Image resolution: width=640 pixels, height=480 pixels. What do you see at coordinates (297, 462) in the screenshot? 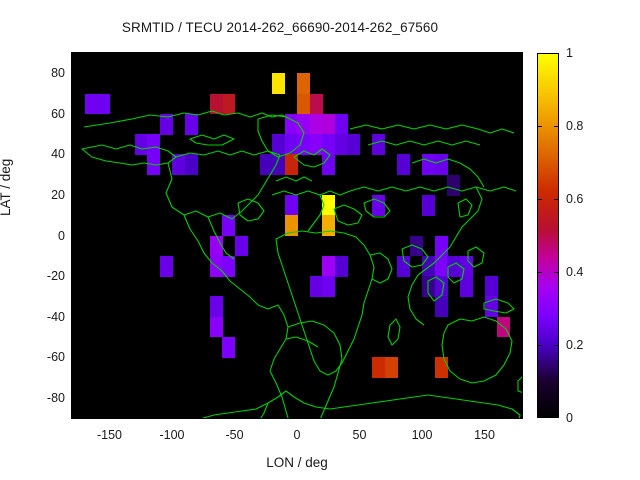
I see `x-axis-label: LON / deg` at bounding box center [297, 462].